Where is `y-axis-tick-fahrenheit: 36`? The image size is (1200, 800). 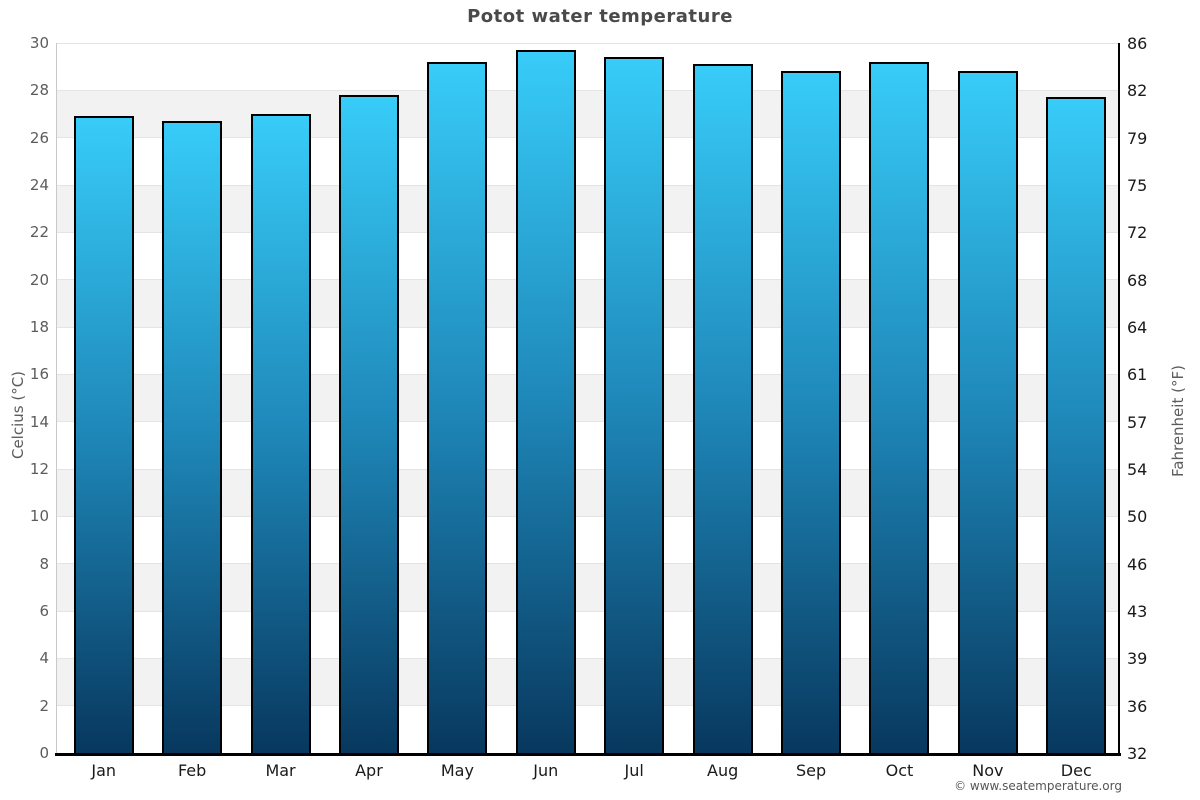 y-axis-tick-fahrenheit: 36 is located at coordinates (1137, 706).